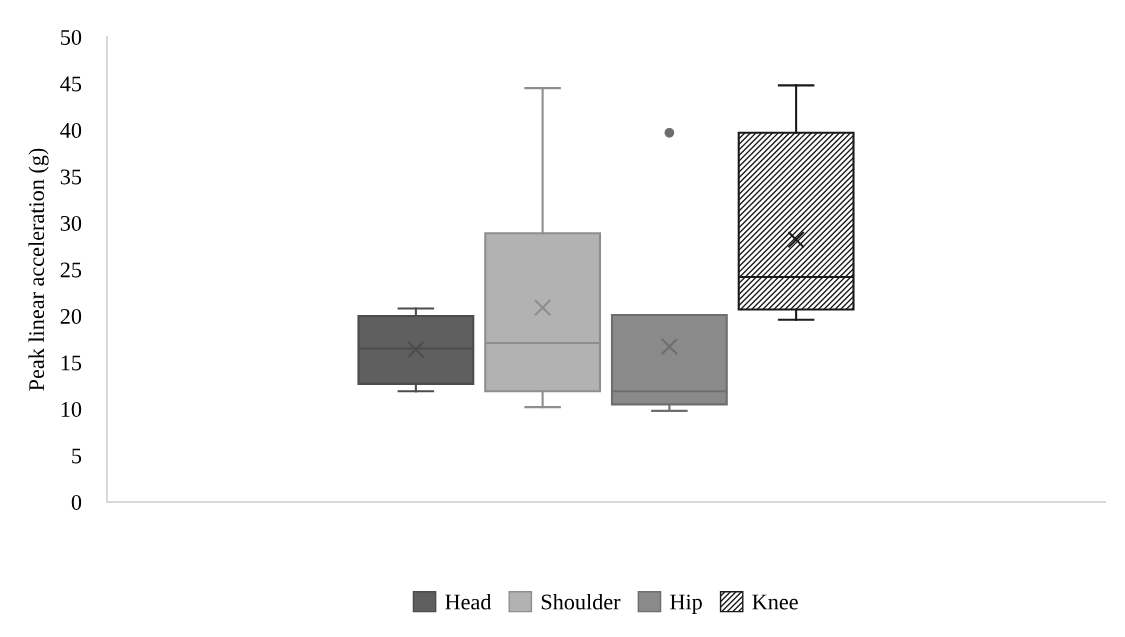 This screenshot has width=1125, height=637. I want to click on legend-label: Knee, so click(775, 602).